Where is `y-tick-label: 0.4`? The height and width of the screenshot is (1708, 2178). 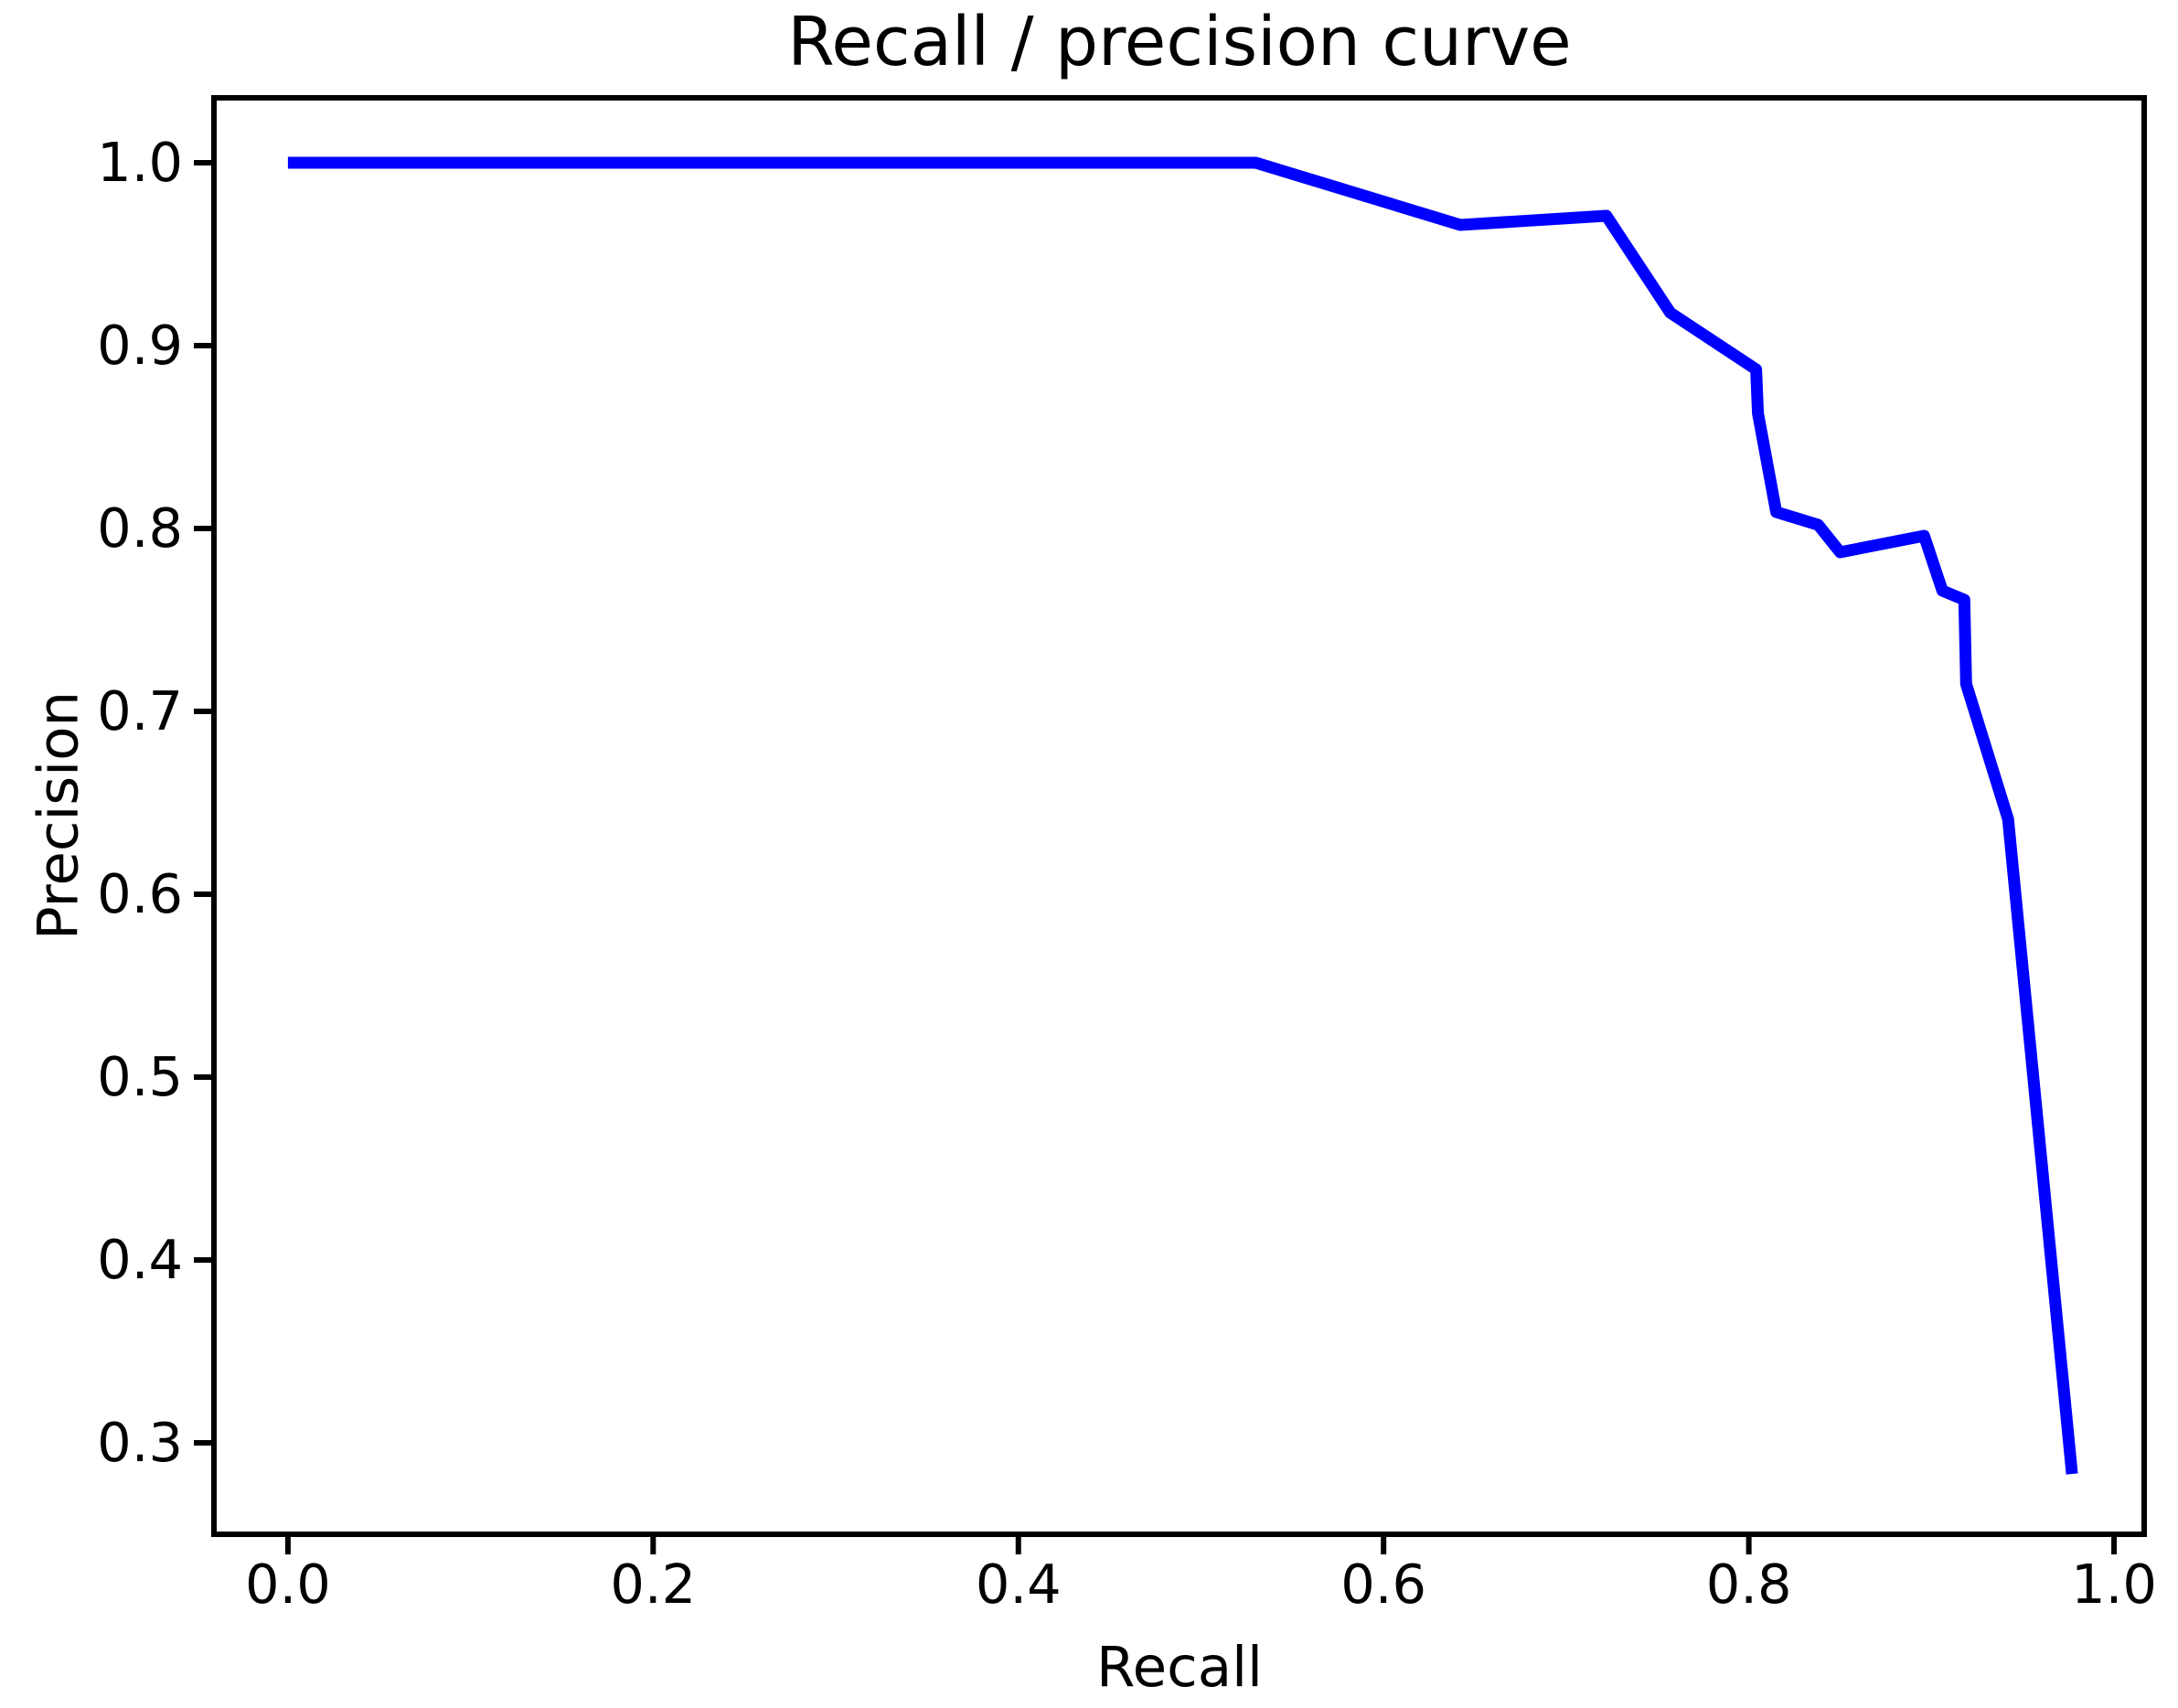 y-tick-label: 0.4 is located at coordinates (140, 1260).